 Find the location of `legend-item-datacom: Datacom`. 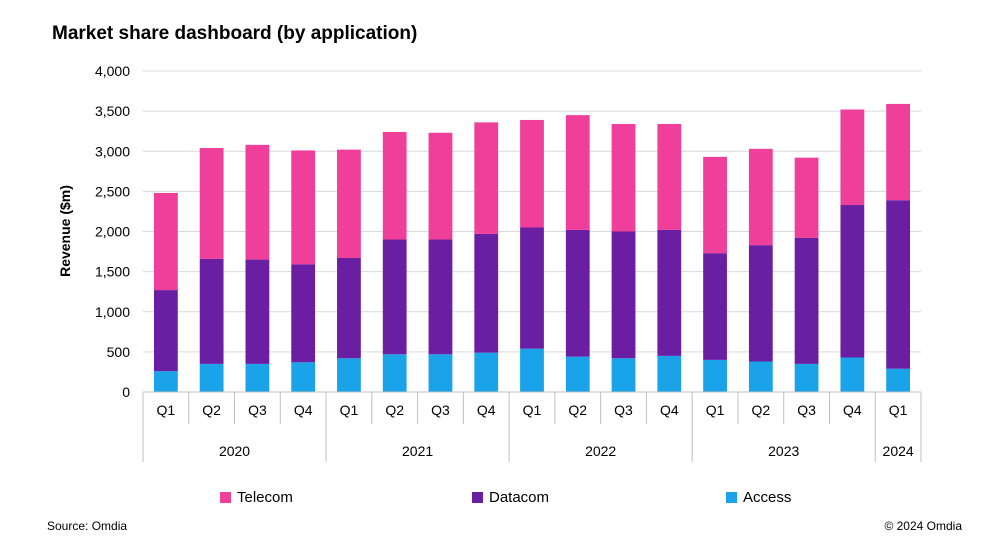

legend-item-datacom: Datacom is located at coordinates (510, 497).